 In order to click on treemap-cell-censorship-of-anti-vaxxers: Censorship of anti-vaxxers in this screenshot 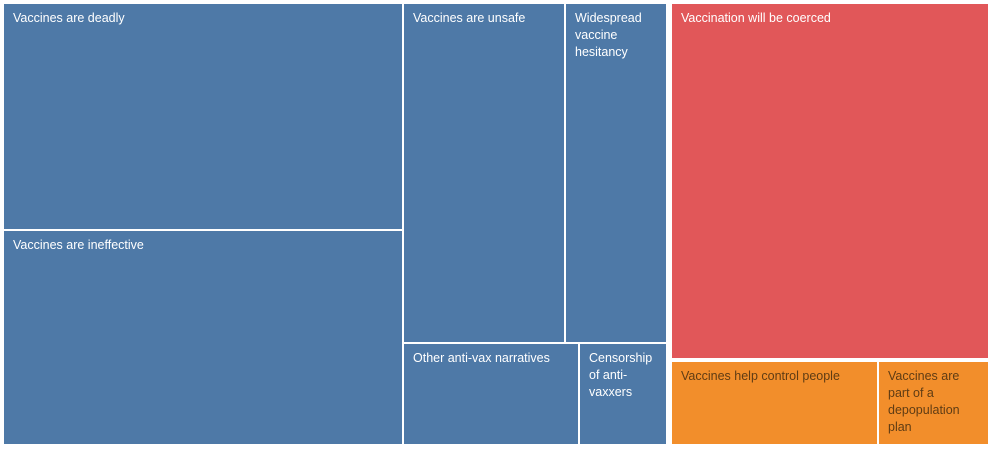, I will do `click(623, 394)`.